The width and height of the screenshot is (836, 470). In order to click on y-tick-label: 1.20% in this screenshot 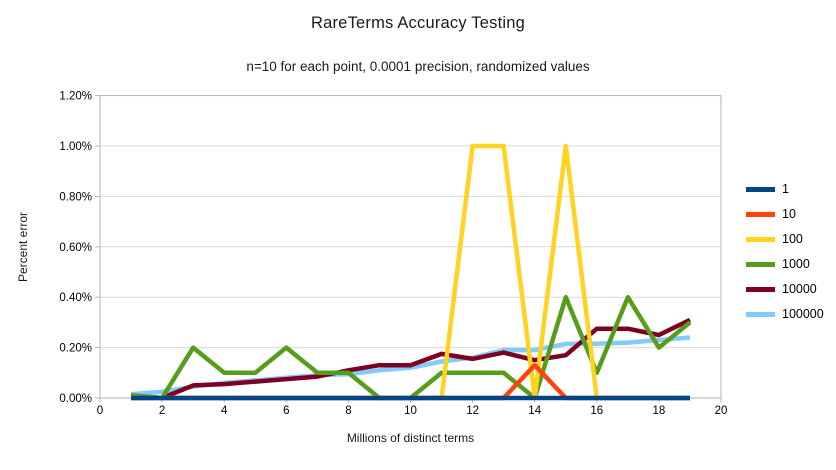, I will do `click(75, 97)`.